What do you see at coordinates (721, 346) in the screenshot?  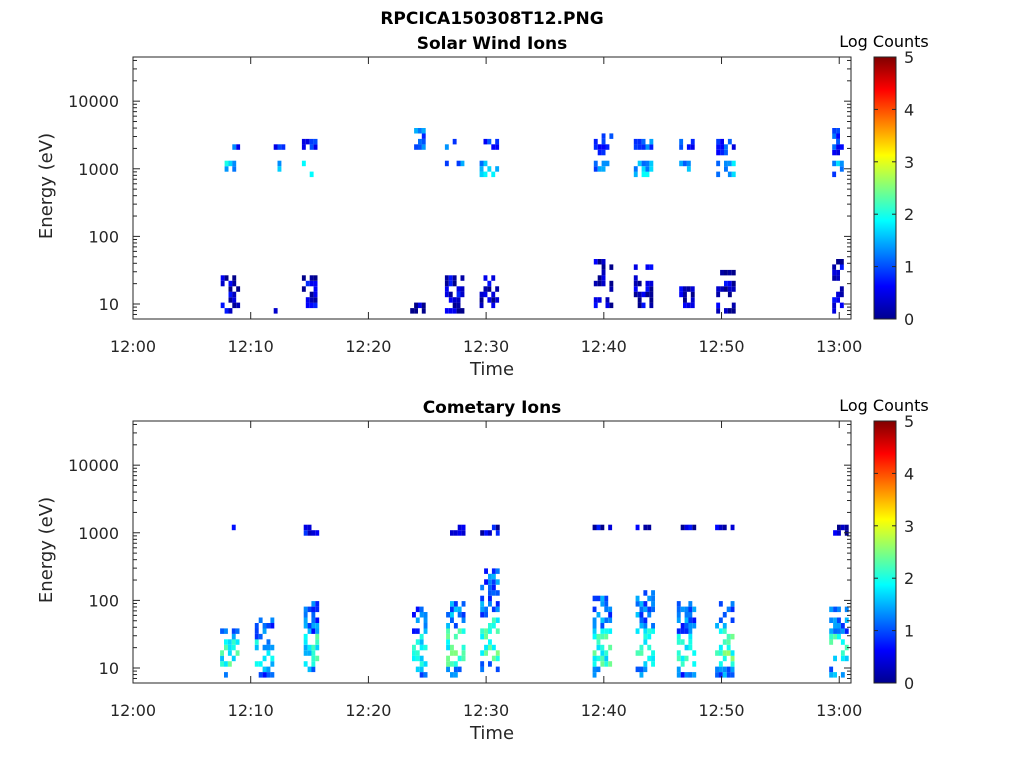 I see `x-tick-label: 12:50` at bounding box center [721, 346].